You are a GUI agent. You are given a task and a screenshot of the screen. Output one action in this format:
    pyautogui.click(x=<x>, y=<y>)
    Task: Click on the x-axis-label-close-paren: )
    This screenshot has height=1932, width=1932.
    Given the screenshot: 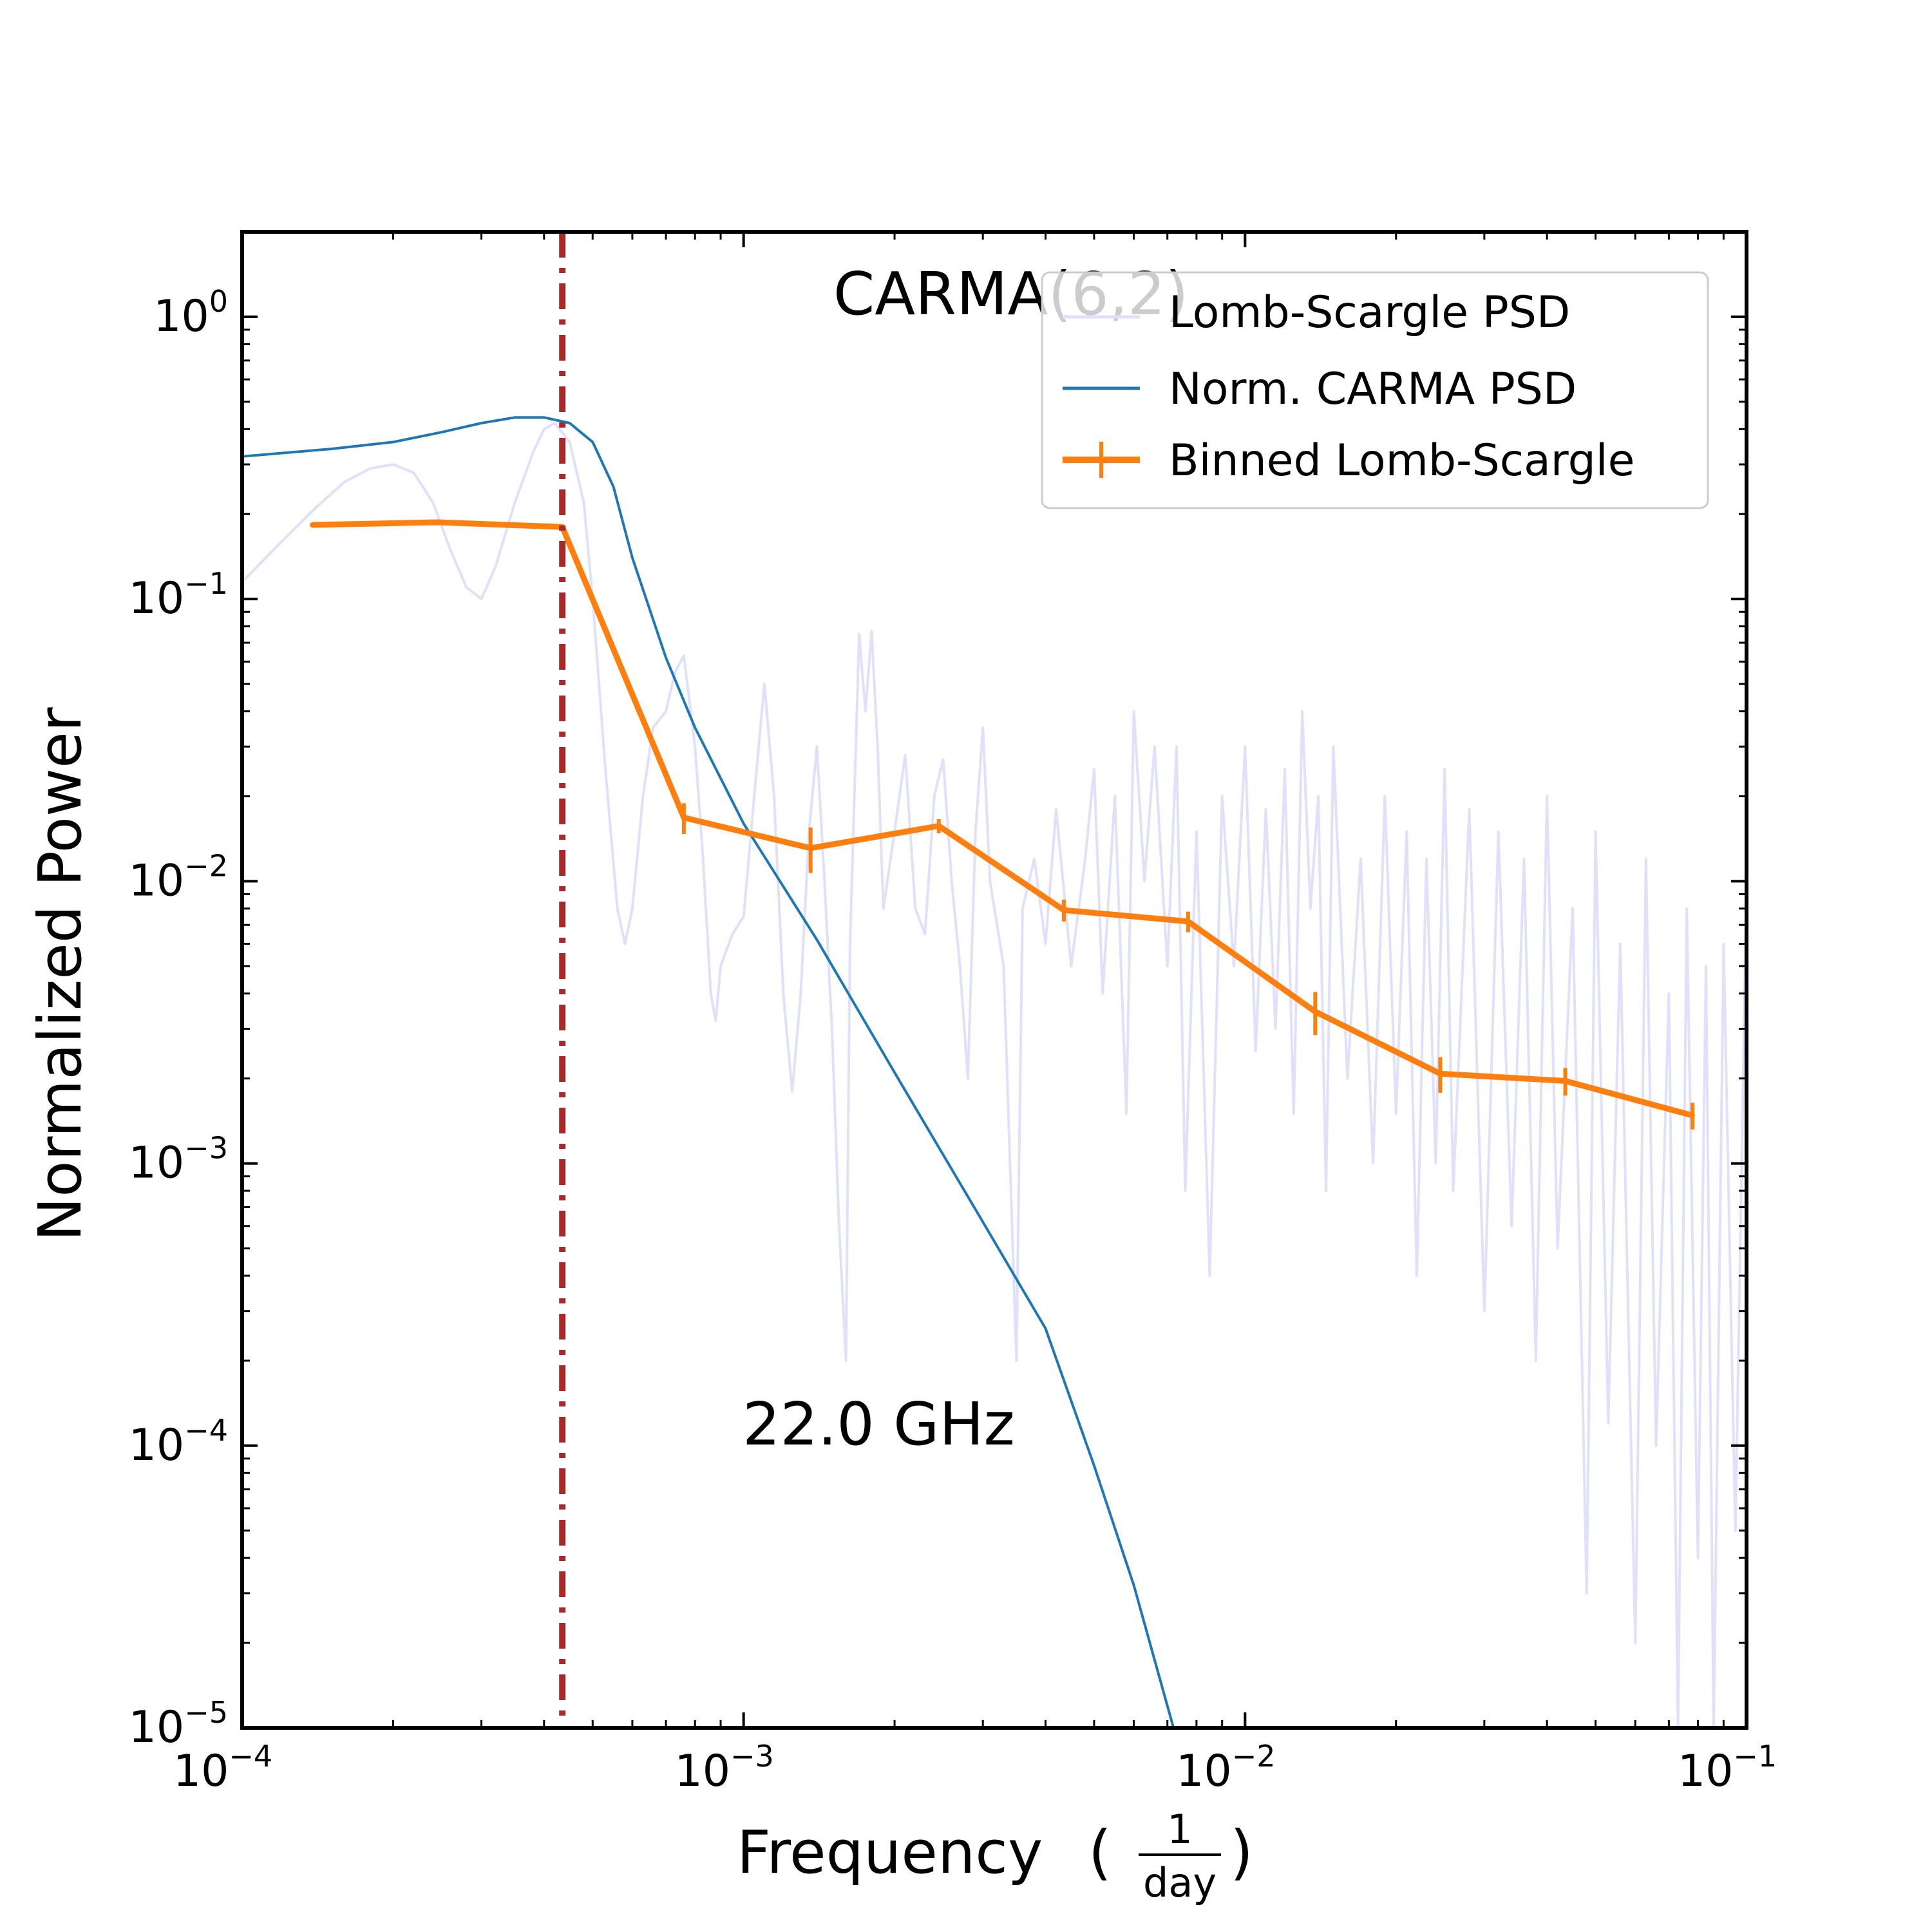 What is the action you would take?
    pyautogui.click(x=1241, y=1853)
    